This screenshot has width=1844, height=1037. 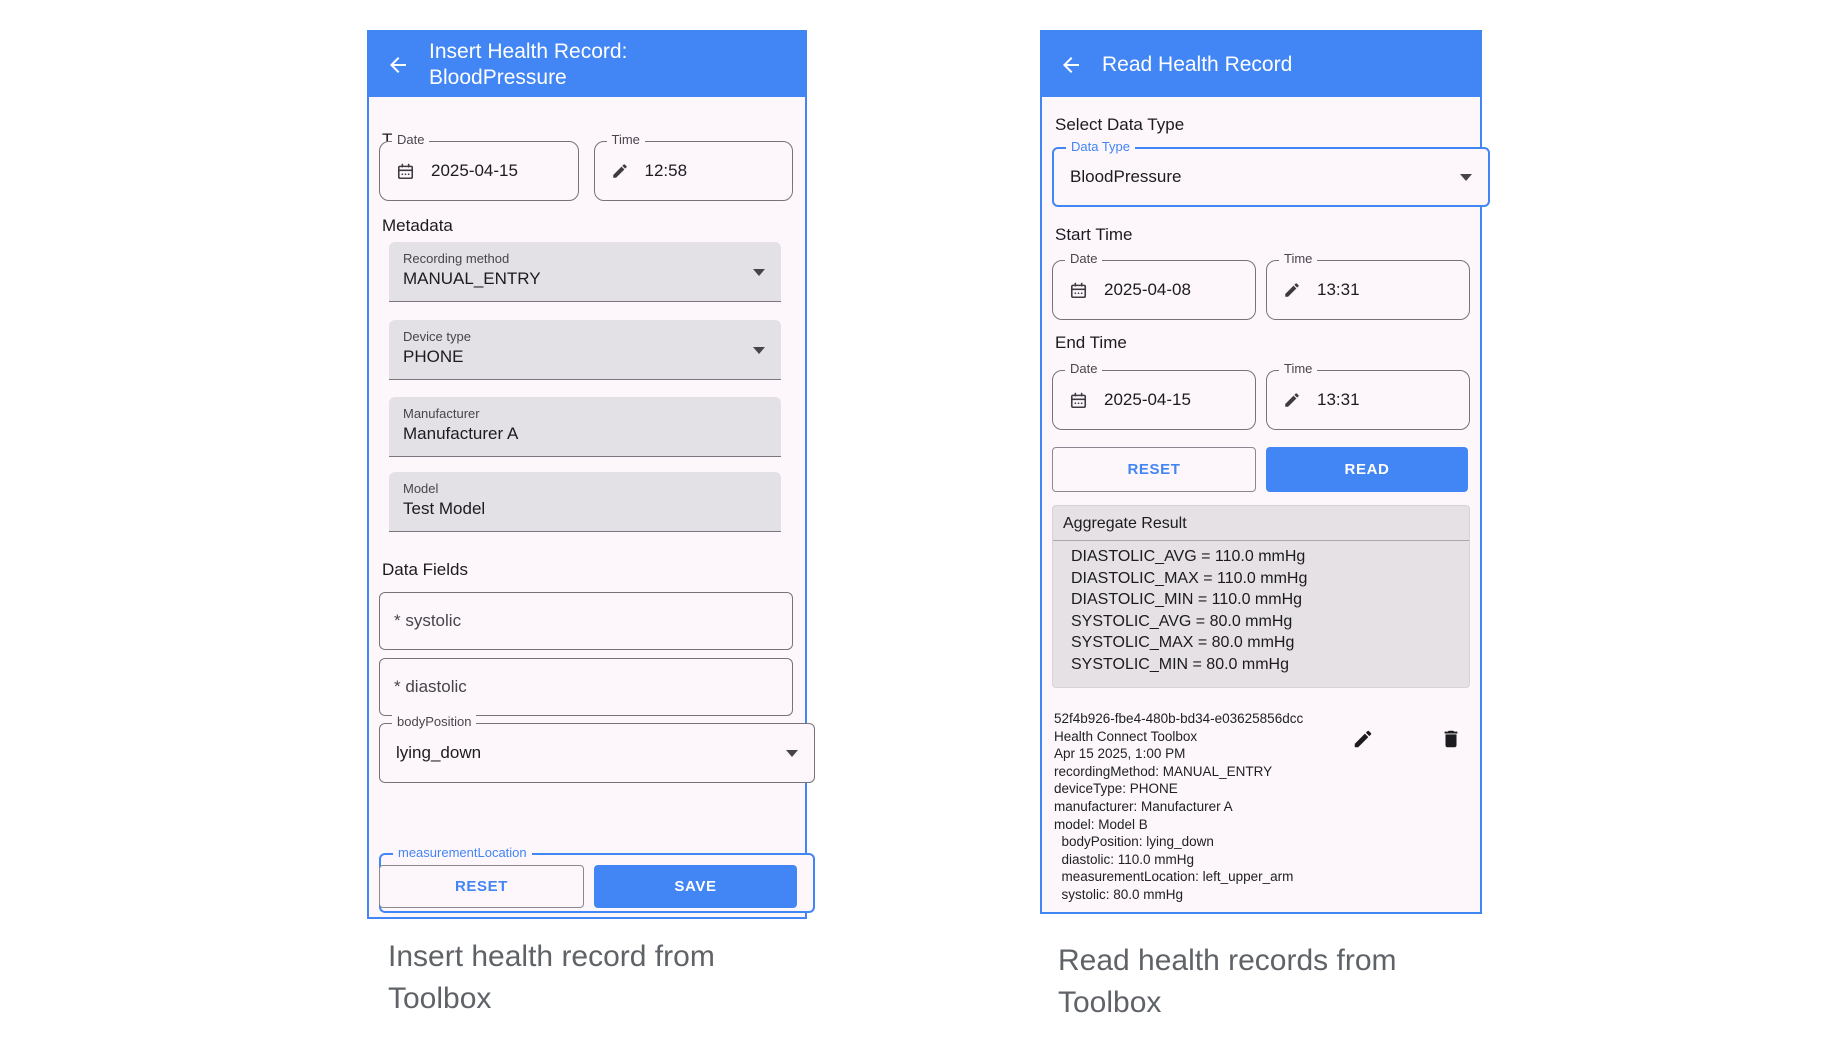 I want to click on record-manufacturer: manufacturer: Manufacturer A, so click(x=1143, y=806).